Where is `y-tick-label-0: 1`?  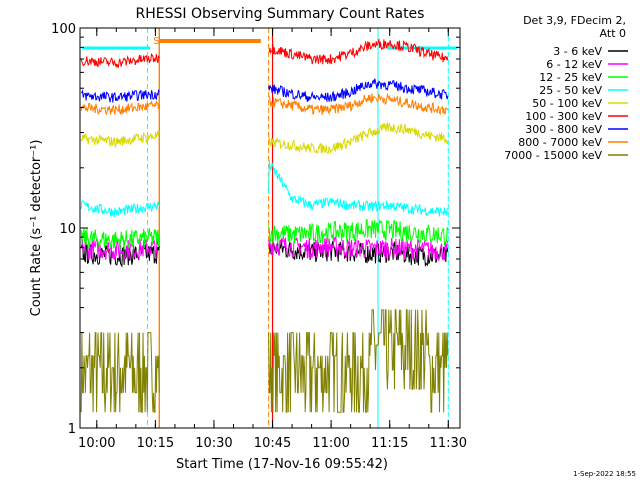
y-tick-label-0: 1 is located at coordinates (72, 429).